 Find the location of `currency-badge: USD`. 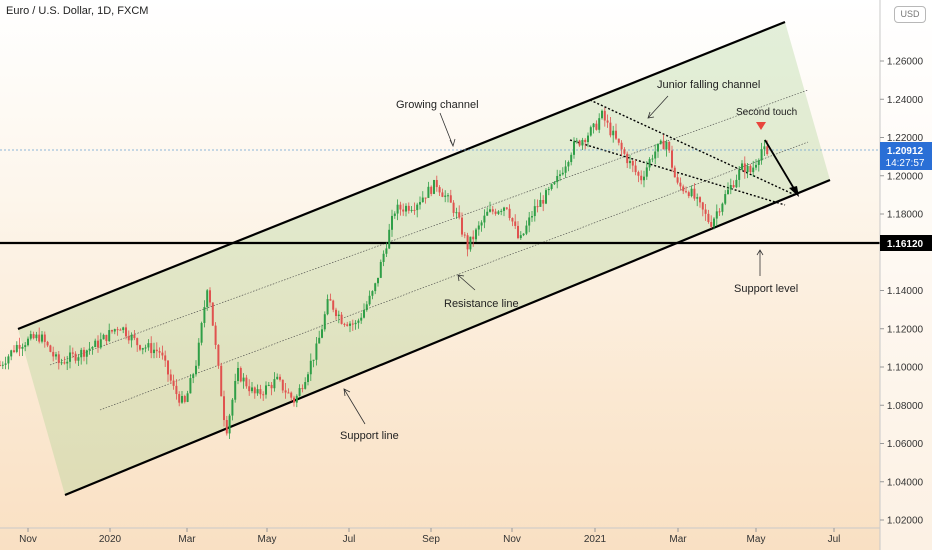

currency-badge: USD is located at coordinates (910, 14).